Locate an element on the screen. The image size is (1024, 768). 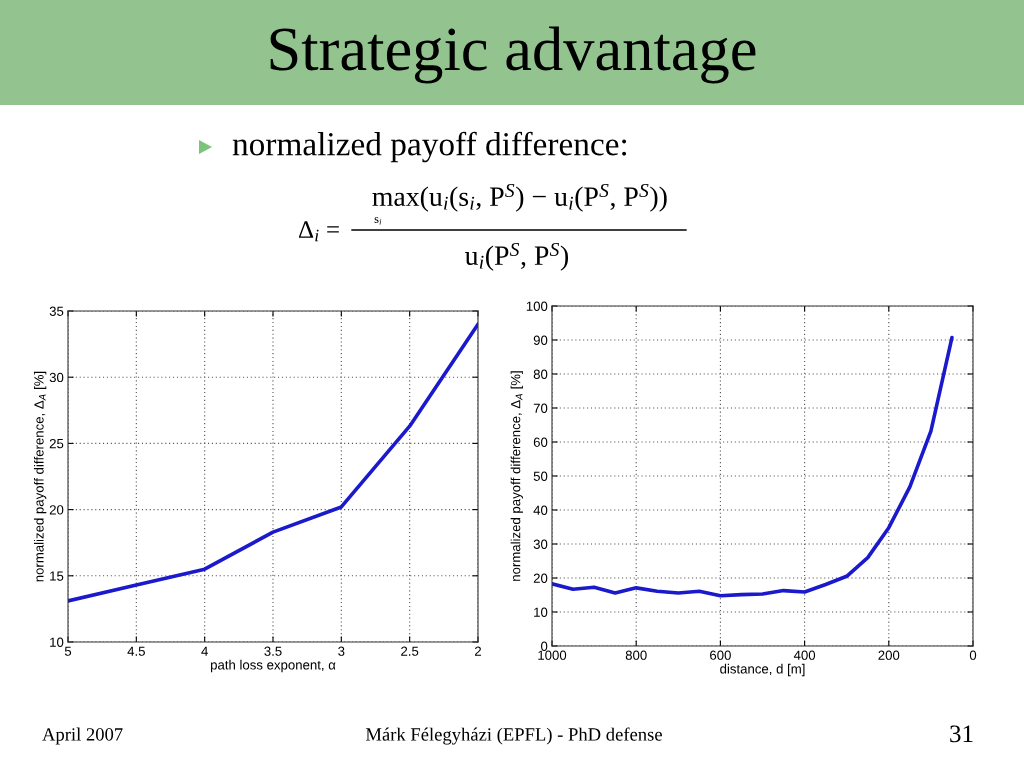
x-tick-label: 400 is located at coordinates (804, 655).